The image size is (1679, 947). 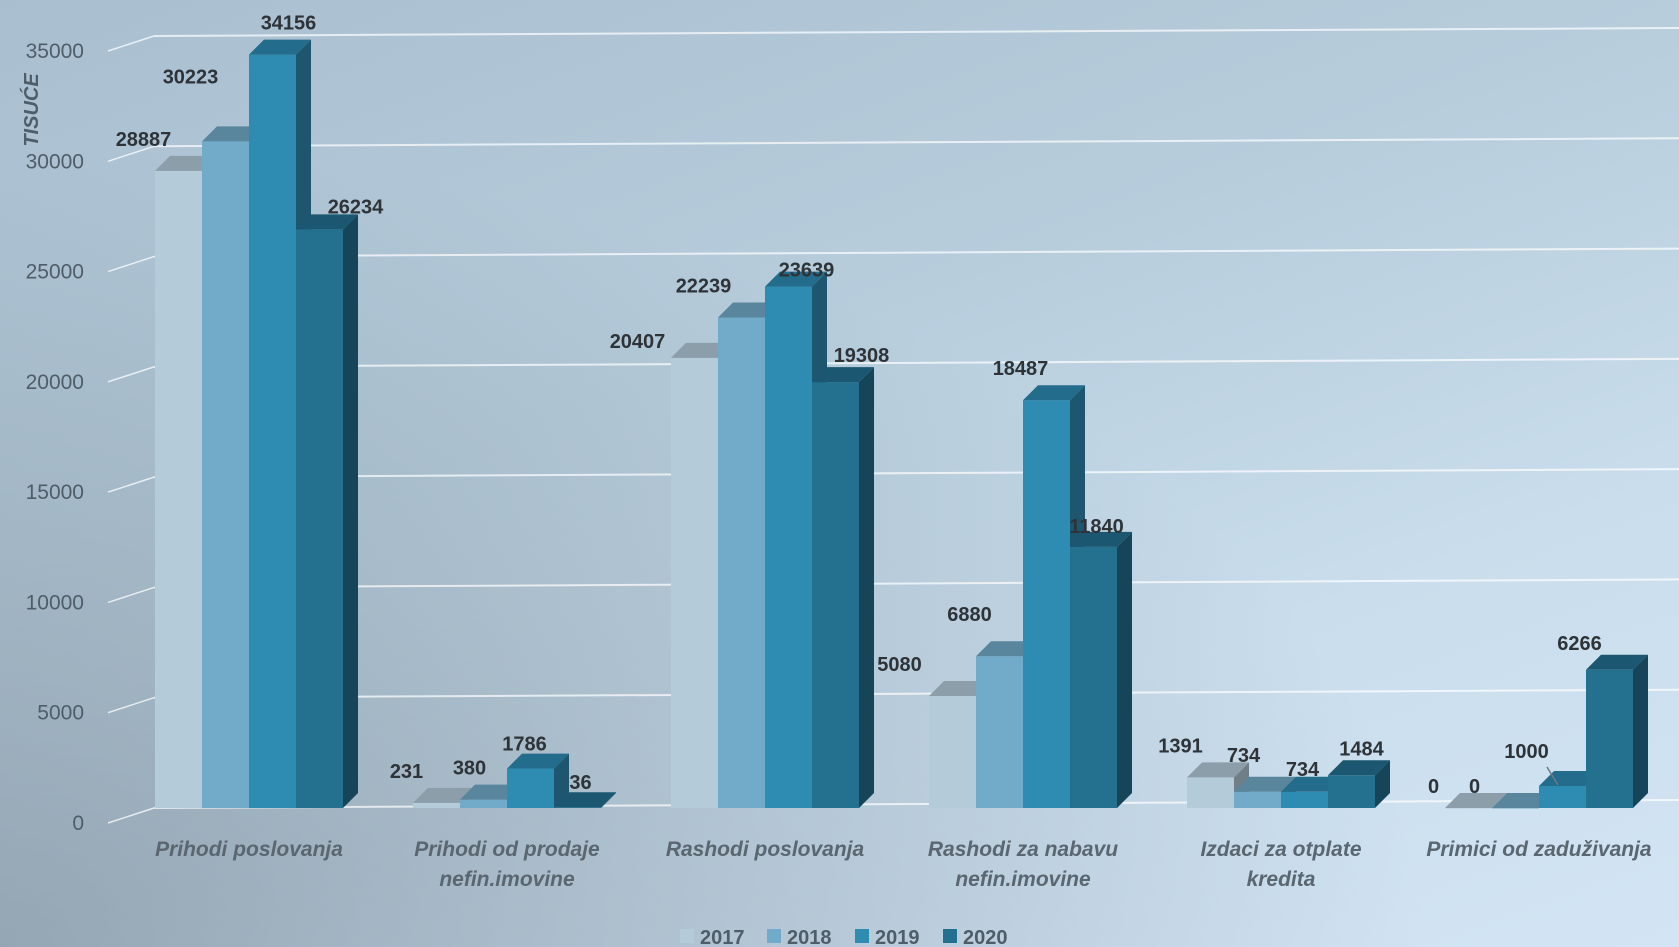 I want to click on data-label-2020-0: 26234, so click(x=356, y=207).